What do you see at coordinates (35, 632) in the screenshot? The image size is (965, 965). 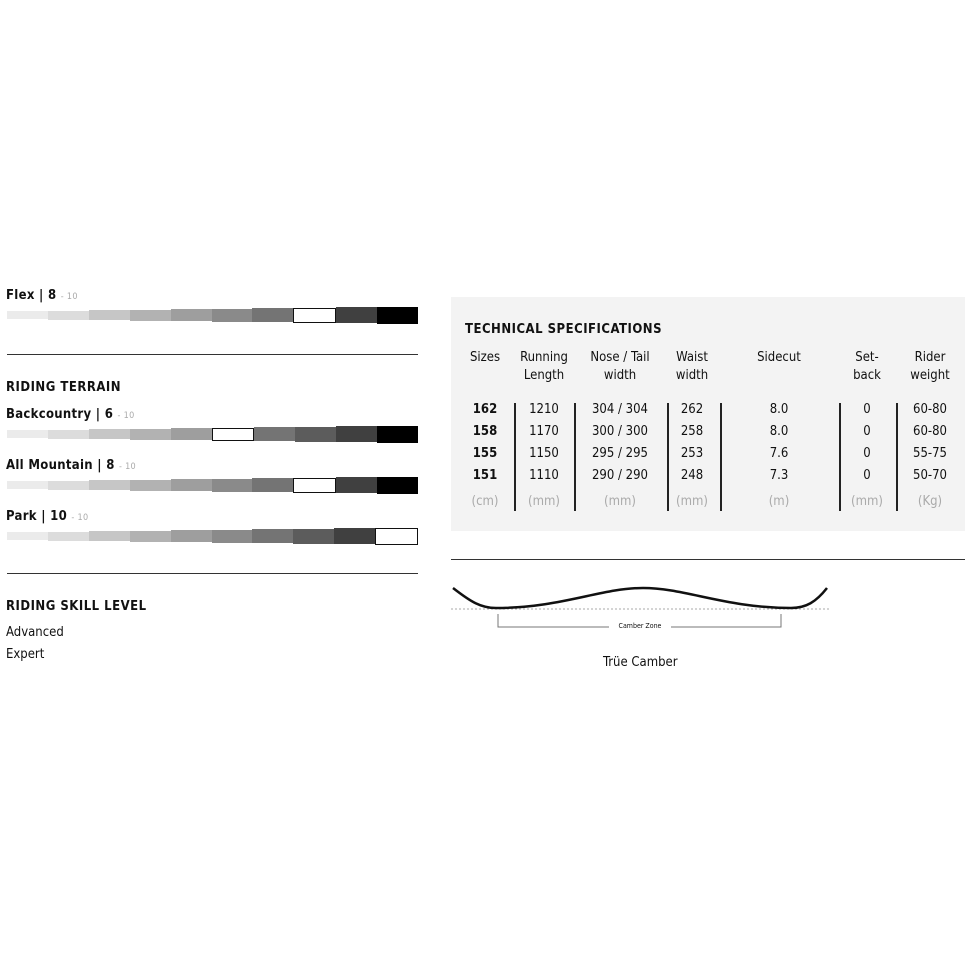 I see `skill-level: Advanced` at bounding box center [35, 632].